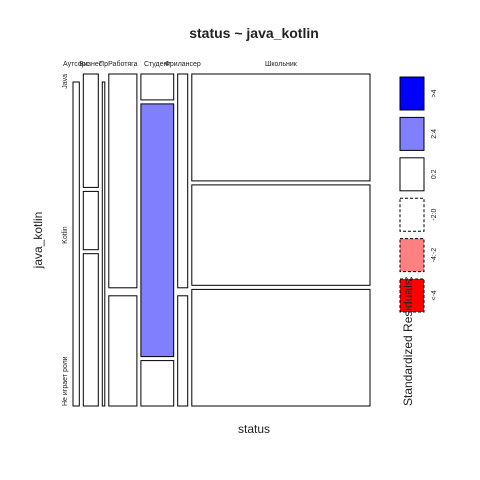 Image resolution: width=480 pixels, height=480 pixels. Describe the element at coordinates (418, 194) in the screenshot. I see `legend: >4 2:4 0:2 -2:0 -4:-2 <-4` at that location.